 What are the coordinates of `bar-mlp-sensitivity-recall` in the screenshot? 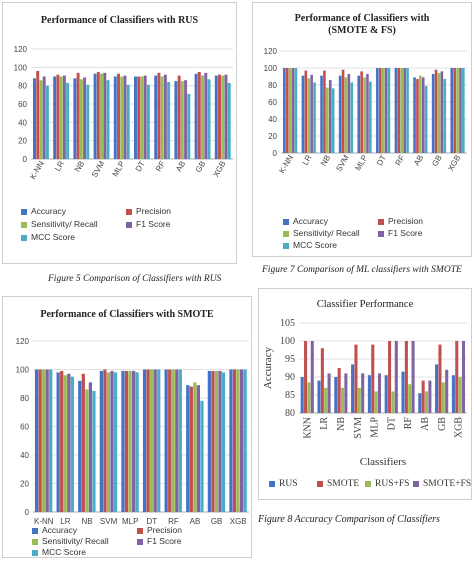 It's located at (122, 117).